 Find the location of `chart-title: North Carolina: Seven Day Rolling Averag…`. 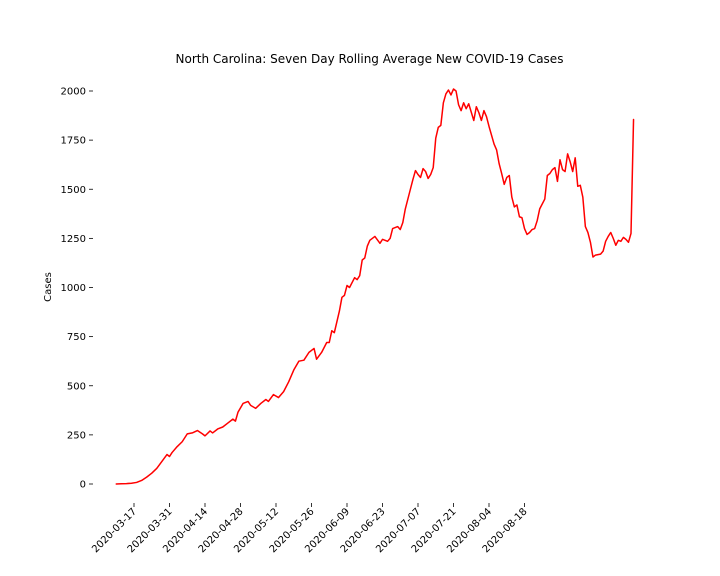

chart-title: North Carolina: Seven Day Rolling Averag… is located at coordinates (370, 59).